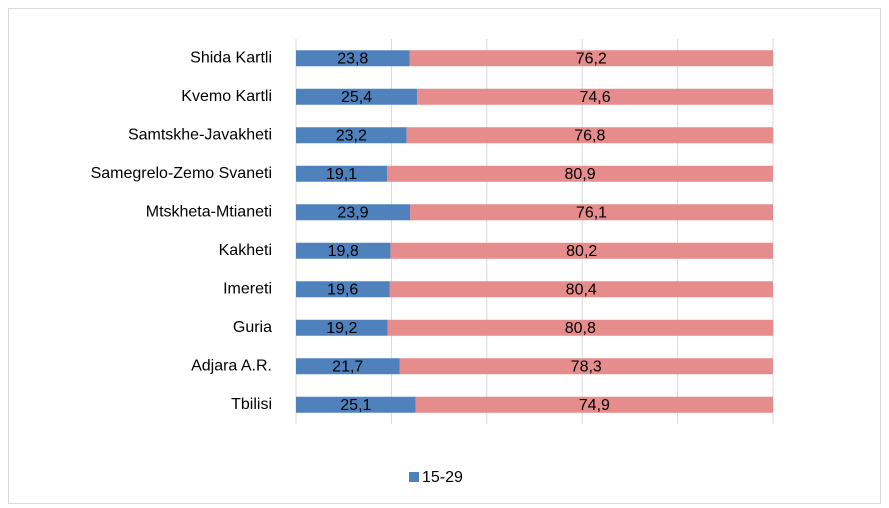  I want to click on value-label: 74,6, so click(595, 97).